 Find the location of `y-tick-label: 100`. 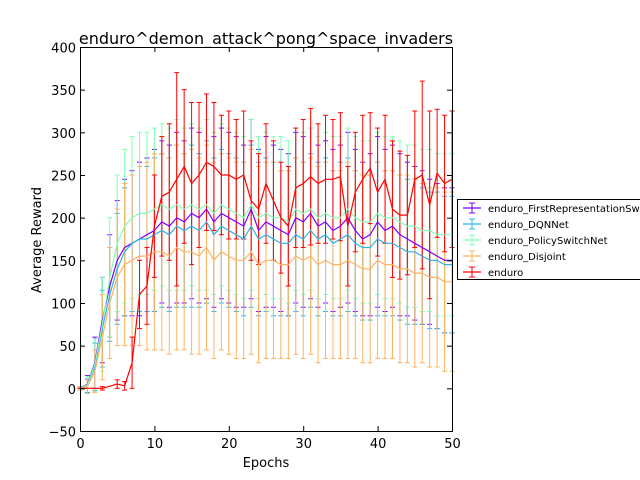

y-tick-label: 100 is located at coordinates (63, 305).